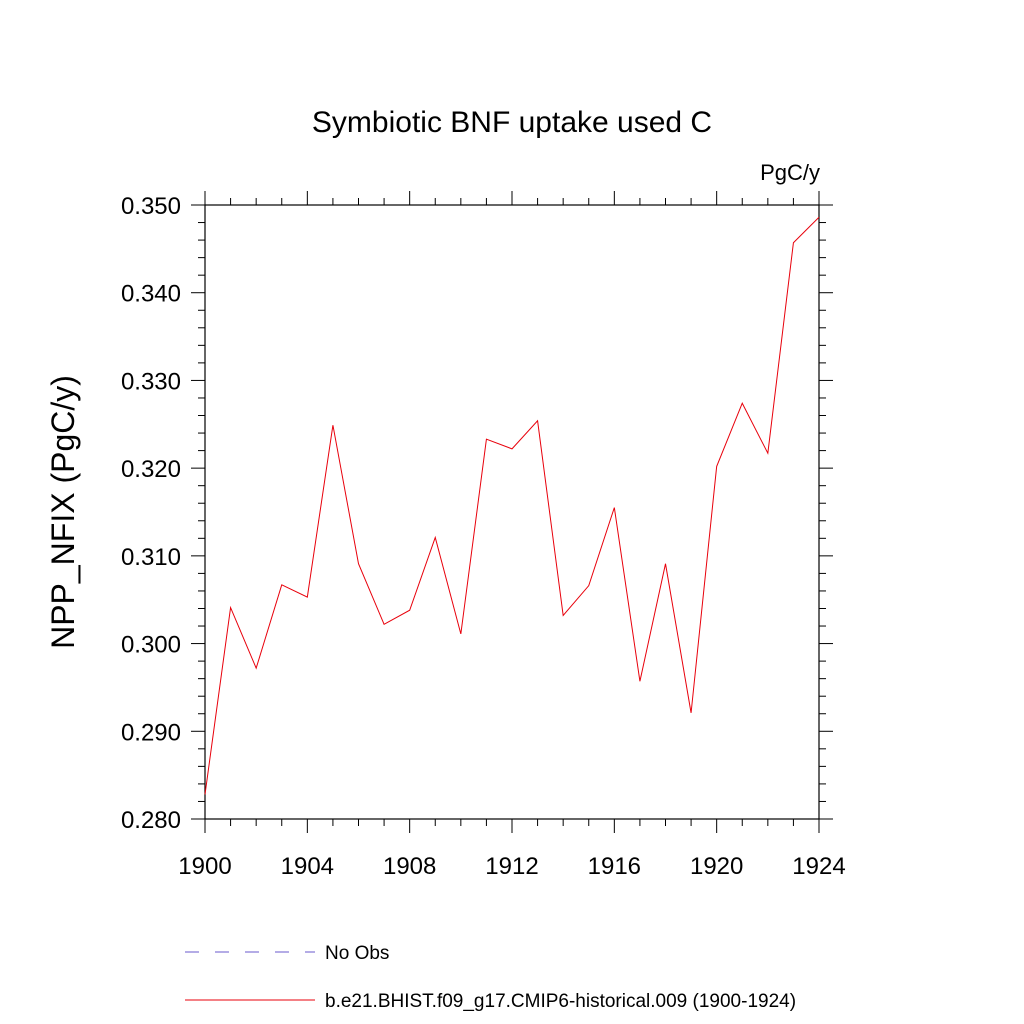 The height and width of the screenshot is (1024, 1024). I want to click on x-tick-label: 1912, so click(511, 866).